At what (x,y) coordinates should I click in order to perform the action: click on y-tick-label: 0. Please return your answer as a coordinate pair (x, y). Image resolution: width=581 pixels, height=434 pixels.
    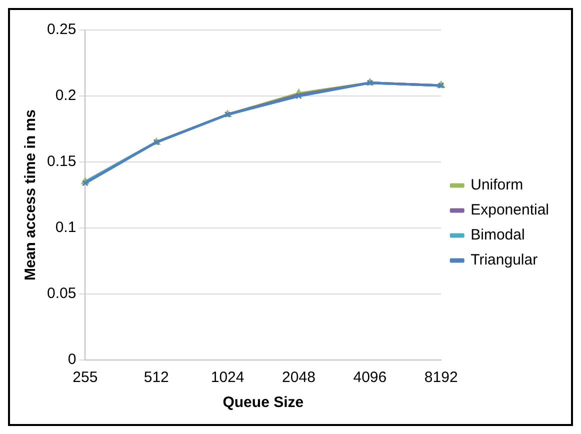
    Looking at the image, I should click on (72, 359).